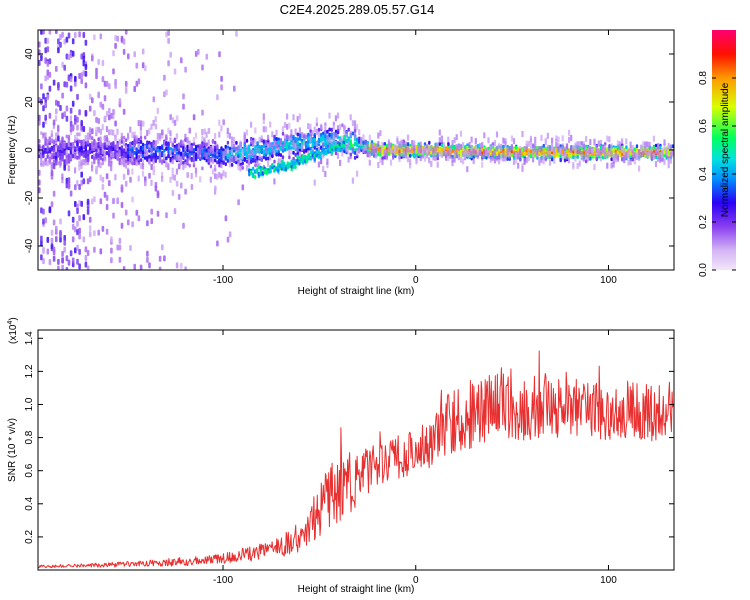  What do you see at coordinates (29, 503) in the screenshot?
I see `snr-ytick-label: 0.4` at bounding box center [29, 503].